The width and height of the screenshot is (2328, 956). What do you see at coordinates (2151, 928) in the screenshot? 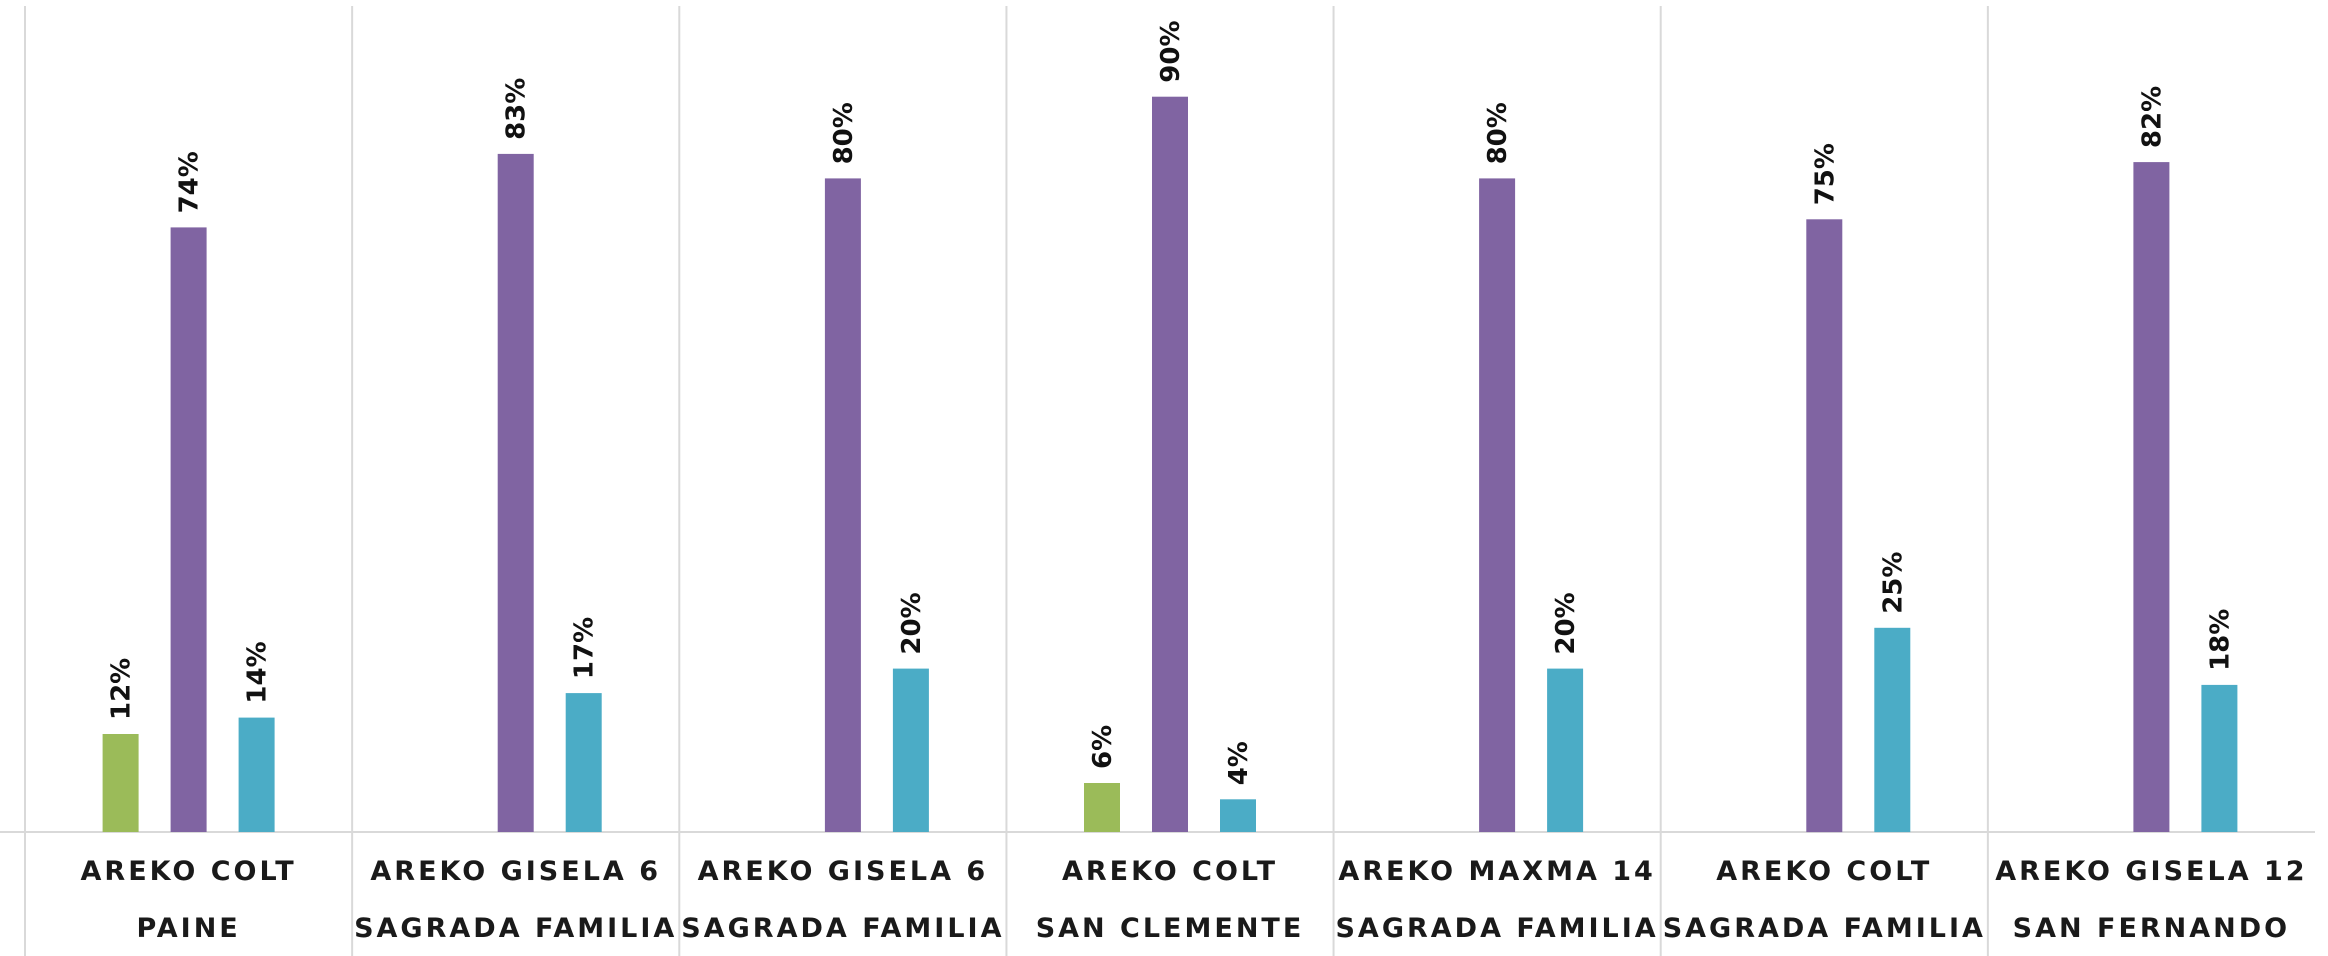
I see `category-label-line2: SAN FERNANDO` at bounding box center [2151, 928].